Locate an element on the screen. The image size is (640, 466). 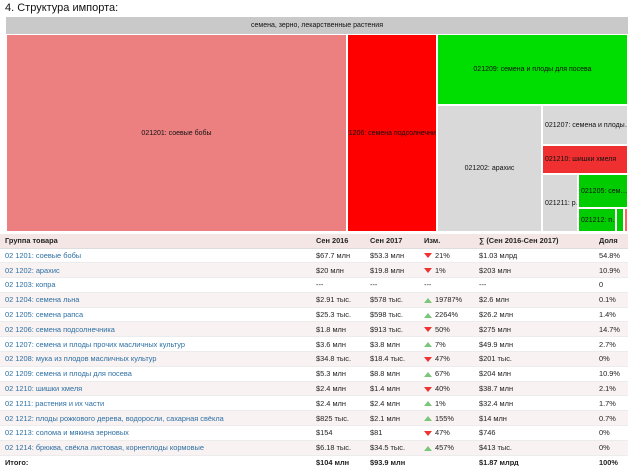
change-value: 50% is located at coordinates (442, 329).